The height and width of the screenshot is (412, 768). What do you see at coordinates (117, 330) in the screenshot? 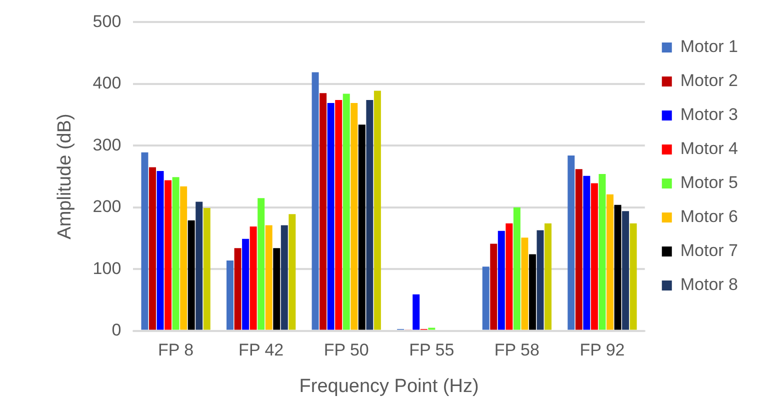
I see `y-tick-label: 0` at bounding box center [117, 330].